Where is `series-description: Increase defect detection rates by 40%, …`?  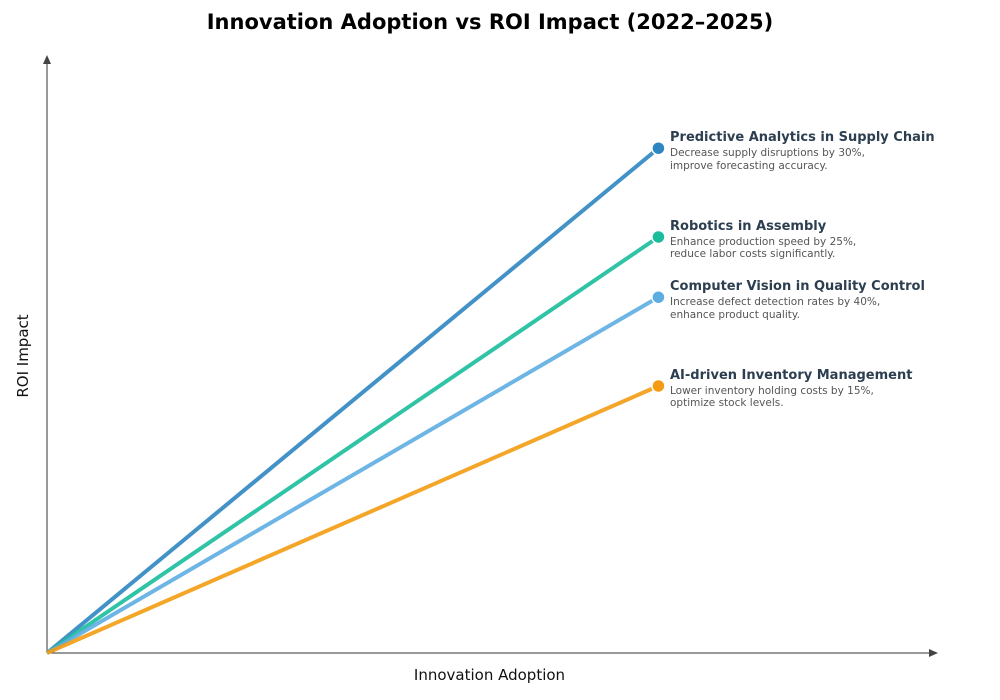
series-description: Increase defect detection rates by 40%, … is located at coordinates (775, 308).